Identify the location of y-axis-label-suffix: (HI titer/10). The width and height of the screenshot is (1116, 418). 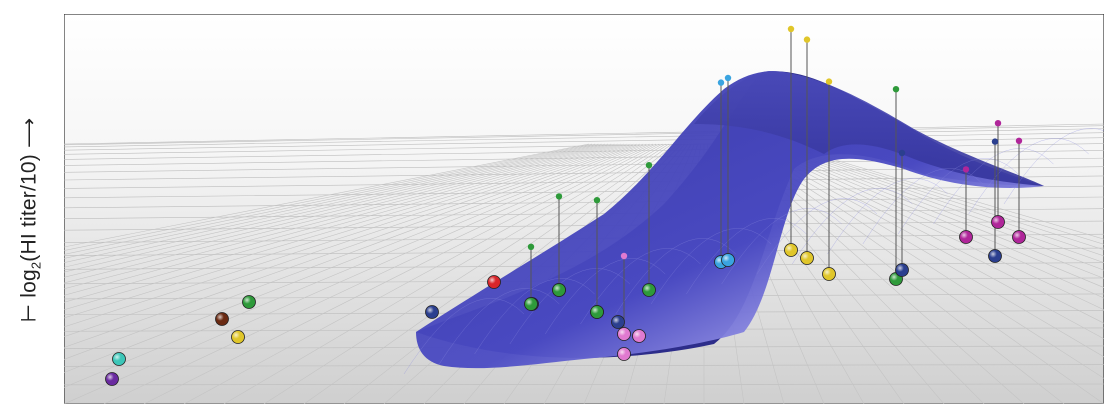
(29, 208).